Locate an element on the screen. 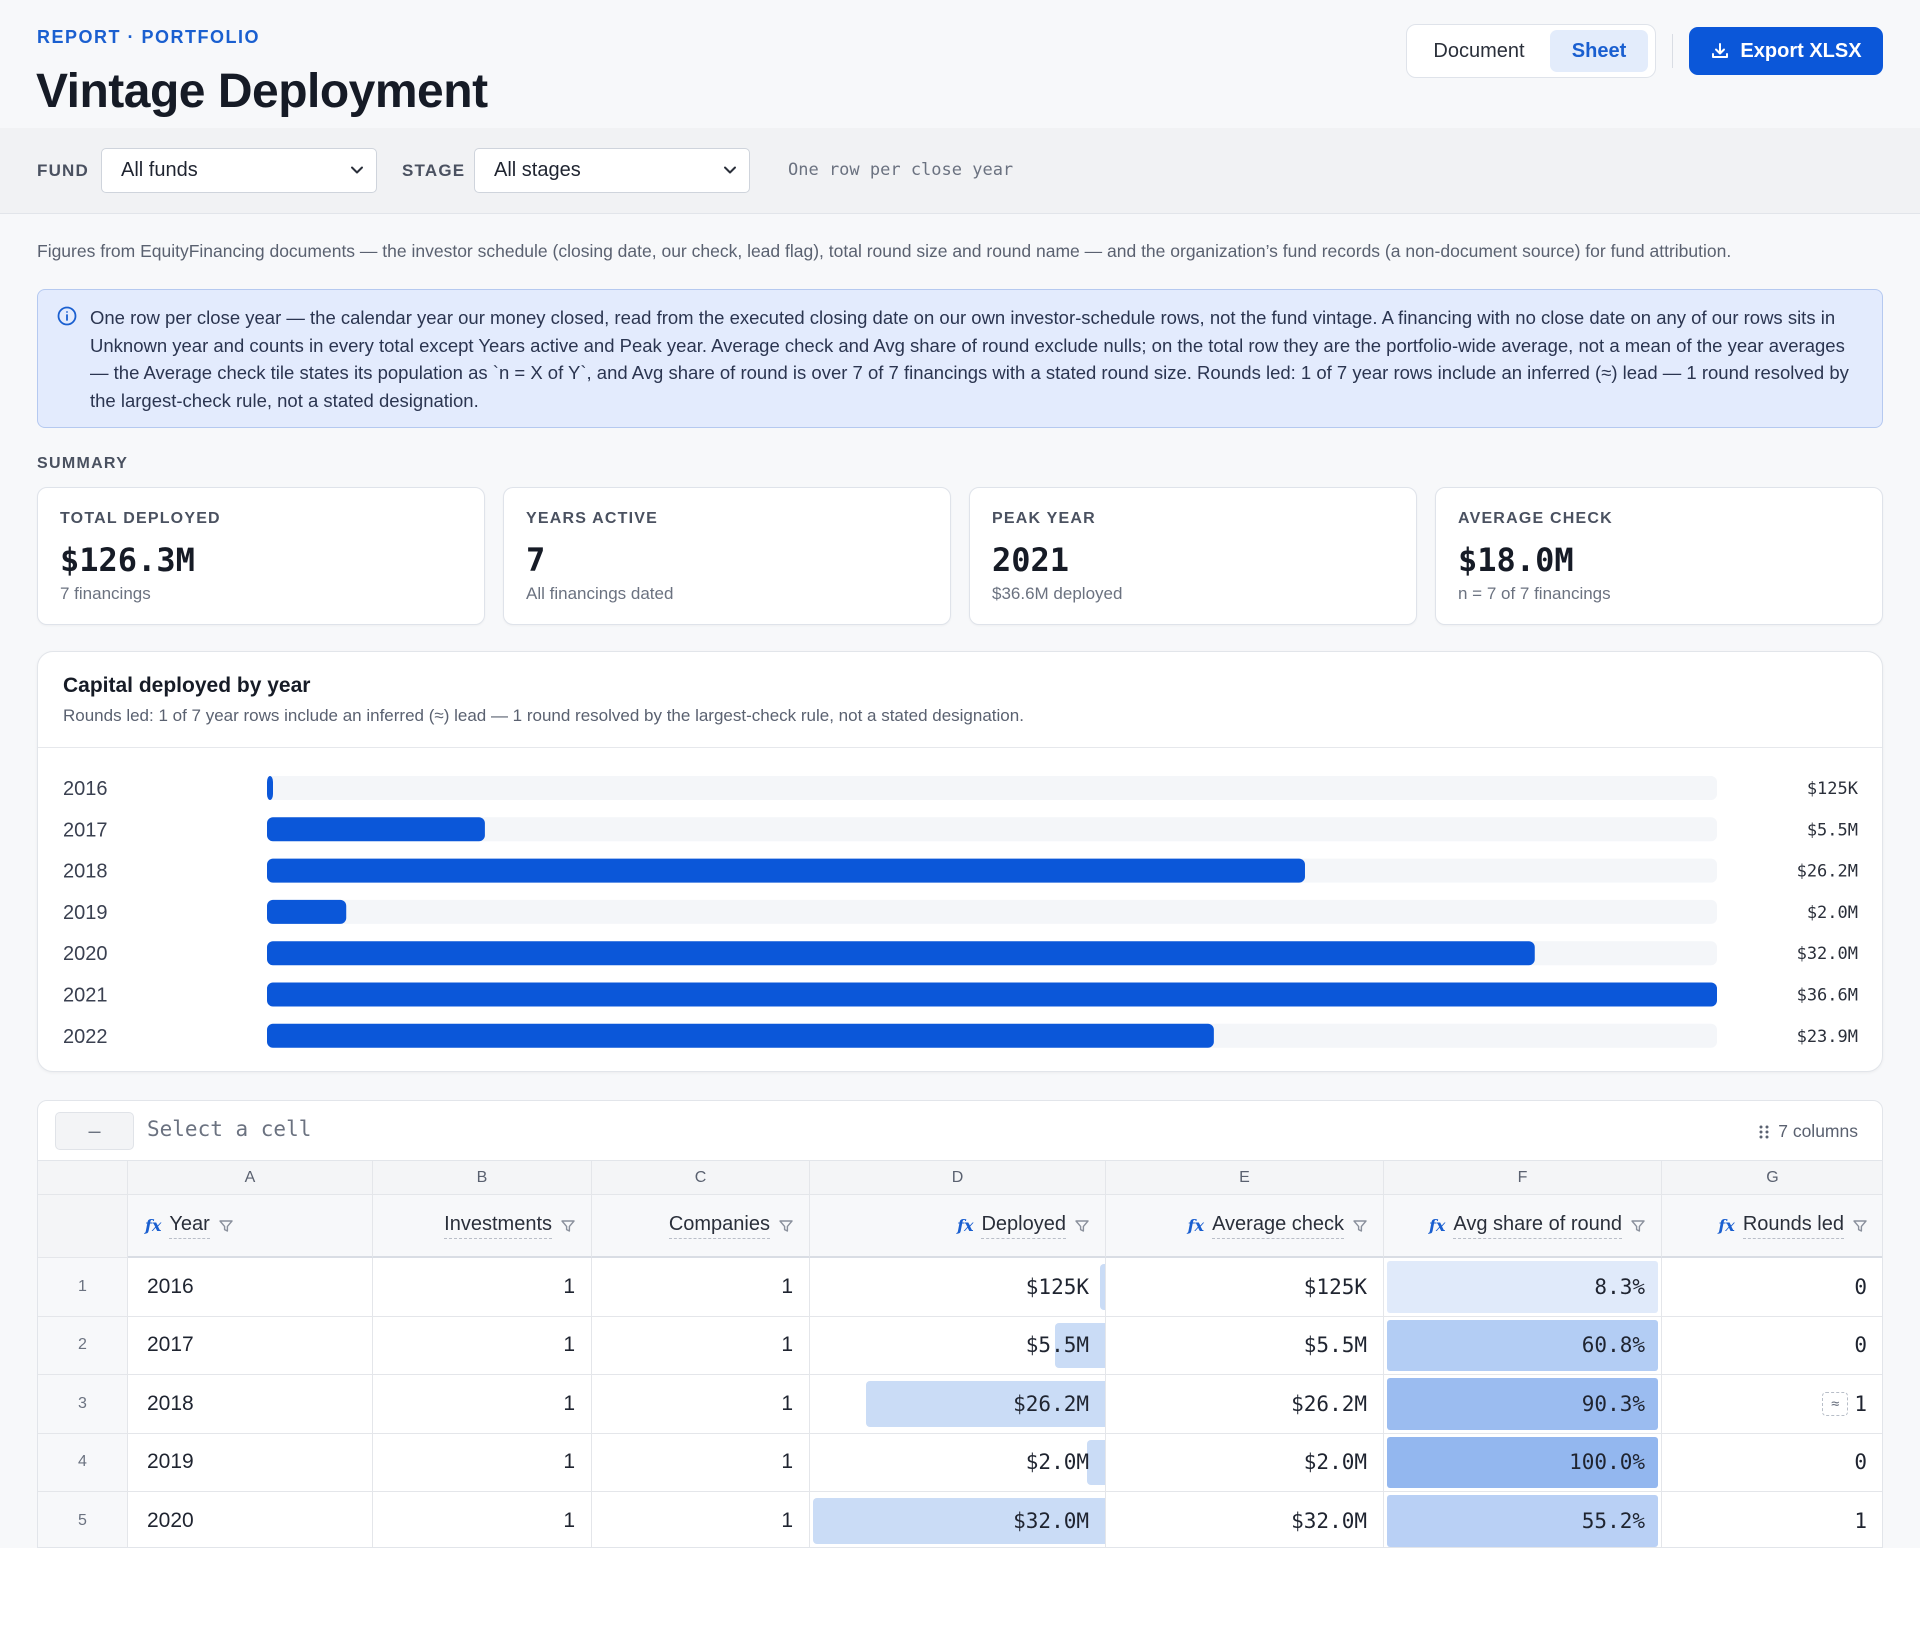 The width and height of the screenshot is (1920, 1646). column-header-investments: Investments is located at coordinates (482, 1226).